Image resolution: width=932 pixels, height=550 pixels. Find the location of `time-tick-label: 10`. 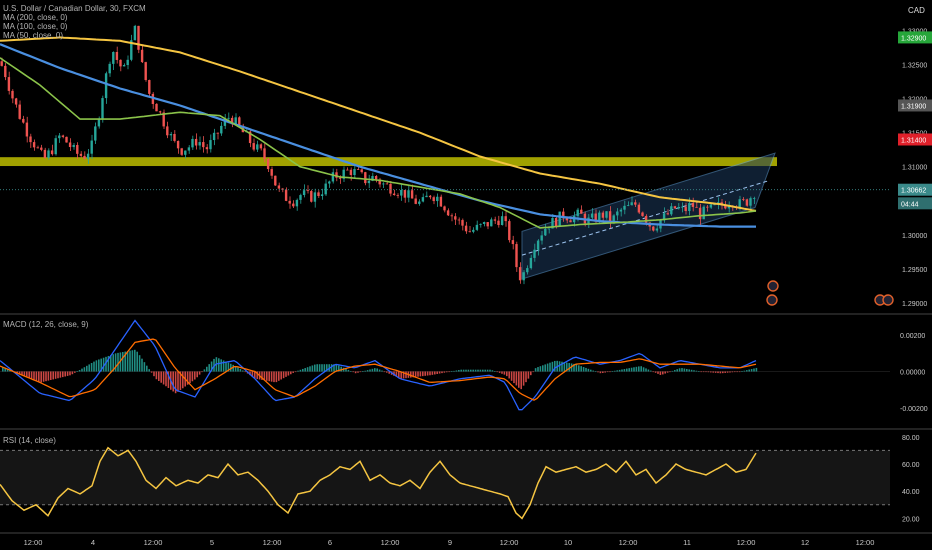

time-tick-label: 10 is located at coordinates (568, 542).